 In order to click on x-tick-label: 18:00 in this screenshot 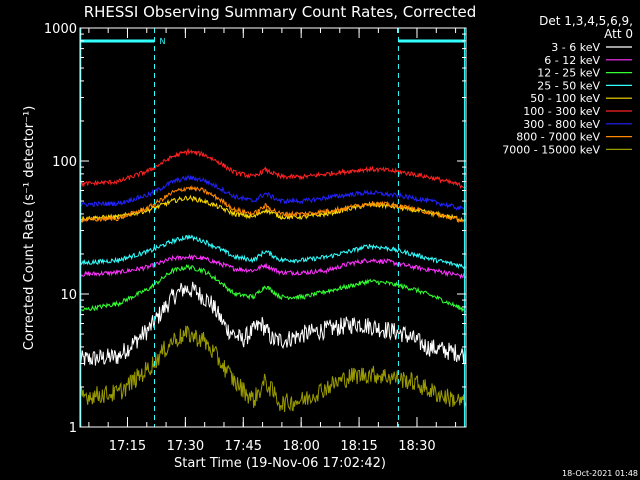, I will do `click(300, 446)`.